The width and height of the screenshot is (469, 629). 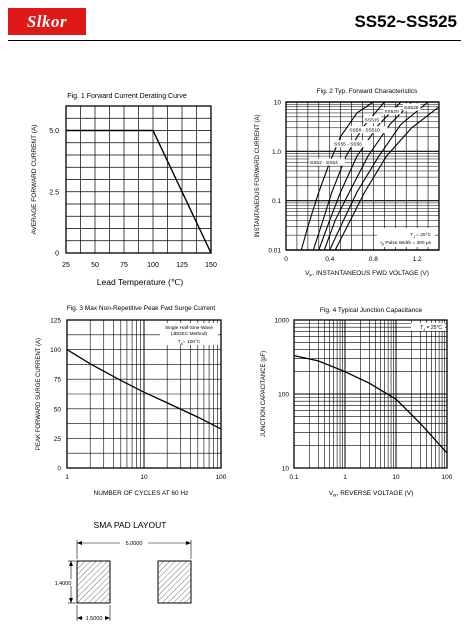 What do you see at coordinates (324, 163) in the screenshot?
I see `series-label: SS52 - SS54` at bounding box center [324, 163].